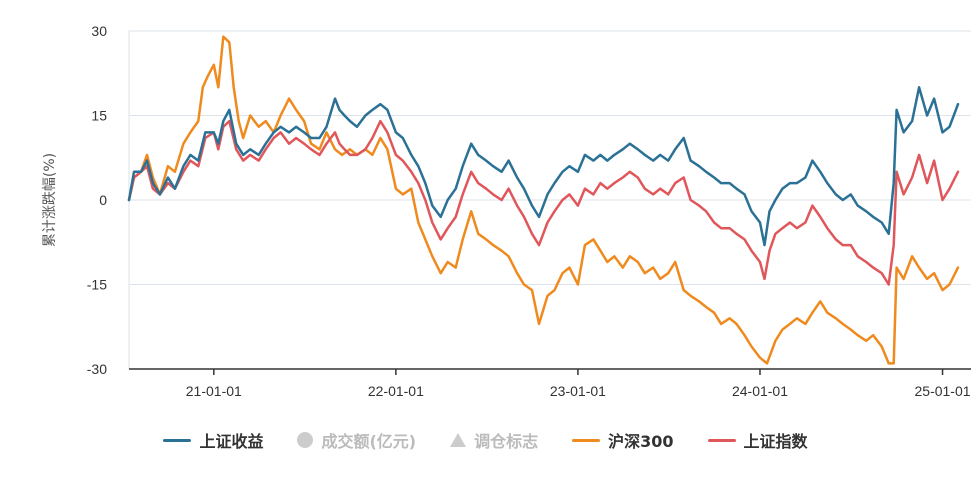 The image size is (971, 477). Describe the element at coordinates (214, 391) in the screenshot. I see `x-tick-label: 21-01-01` at that location.